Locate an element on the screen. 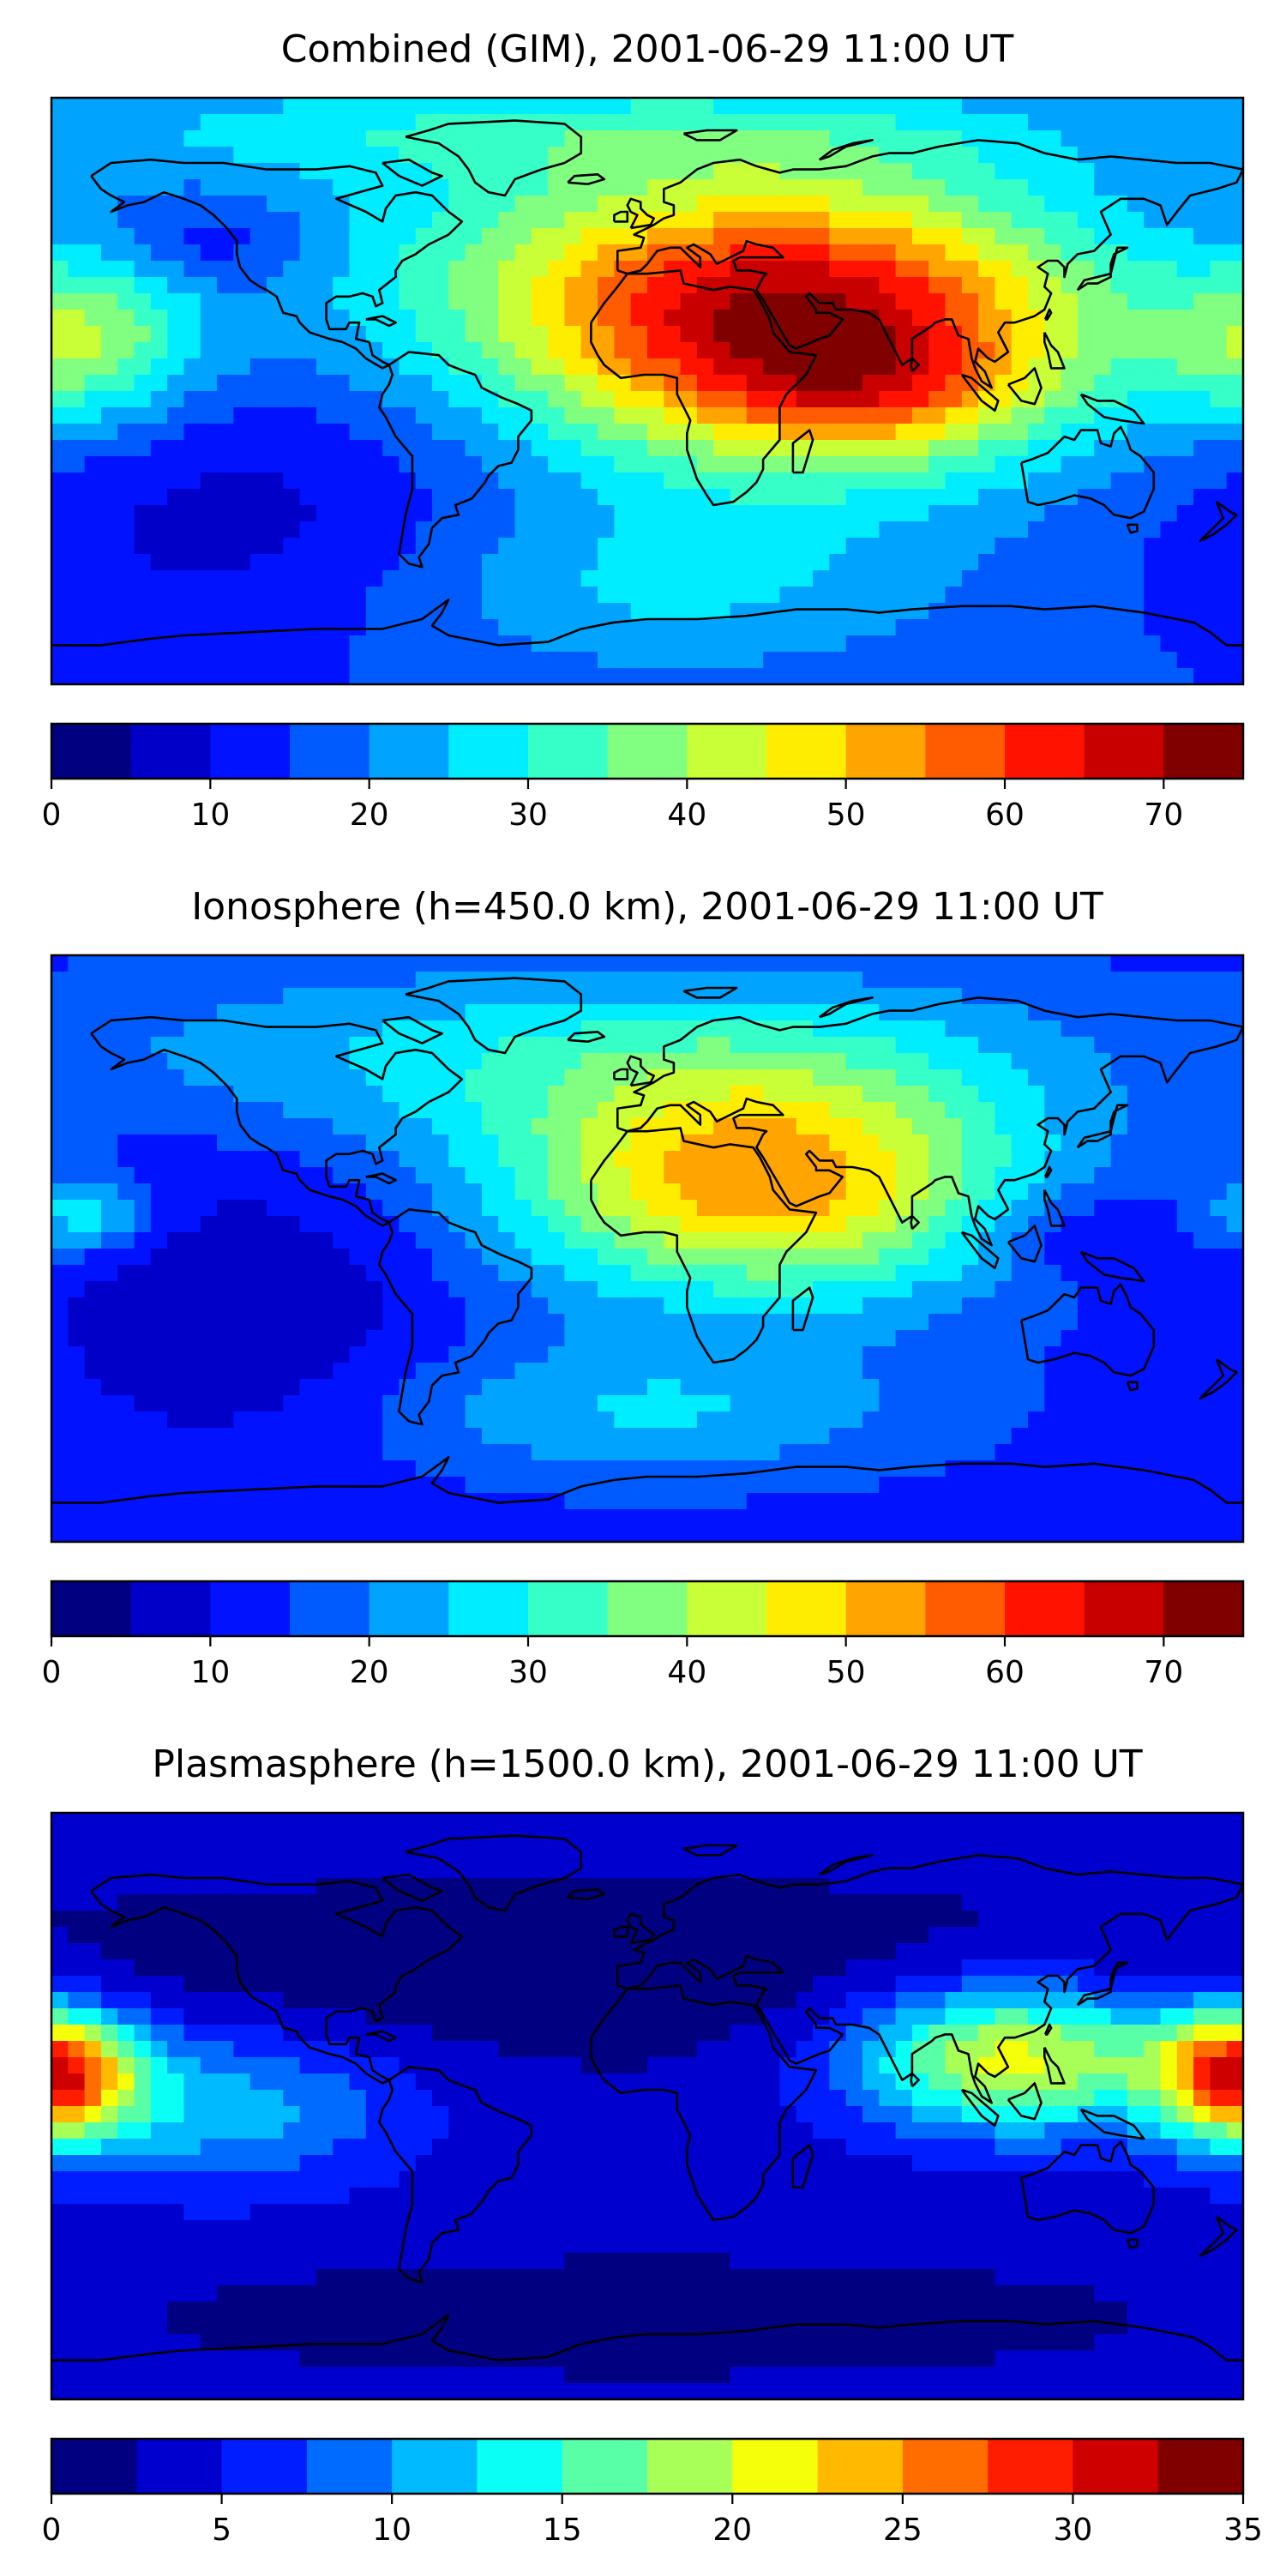 The width and height of the screenshot is (1286, 2576). panel-1-title: Combined (GIM), 2001-06-29 11:00 UT is located at coordinates (647, 49).